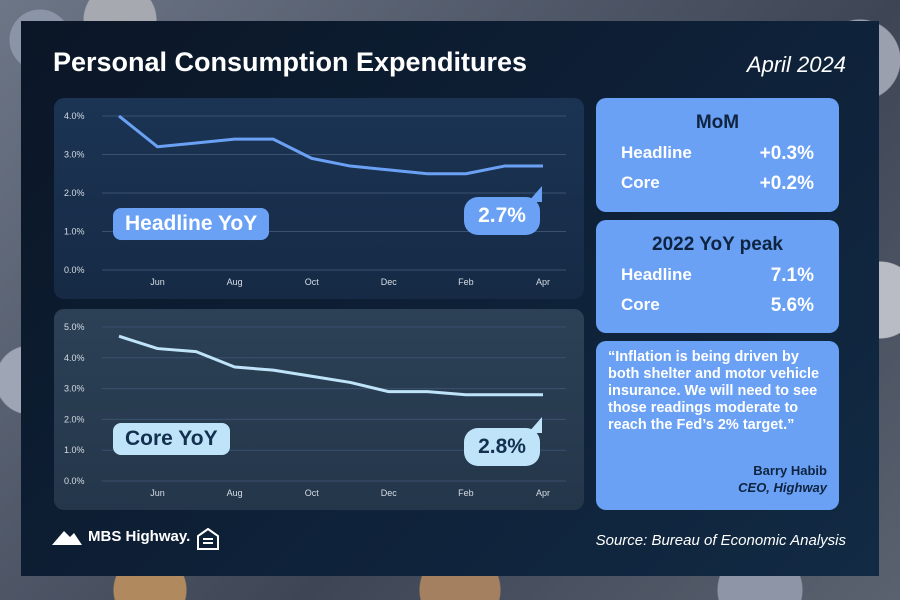 This screenshot has height=600, width=900. Describe the element at coordinates (74, 327) in the screenshot. I see `core-y-tick-label: 5.0%` at that location.